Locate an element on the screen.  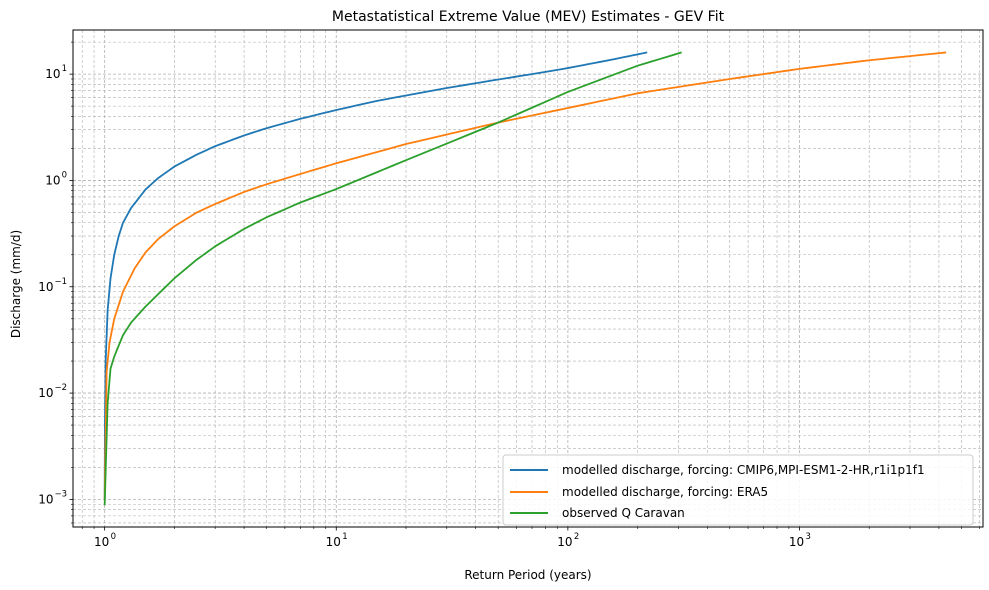
legend-label-observed: observed Q Caravan is located at coordinates (623, 513).